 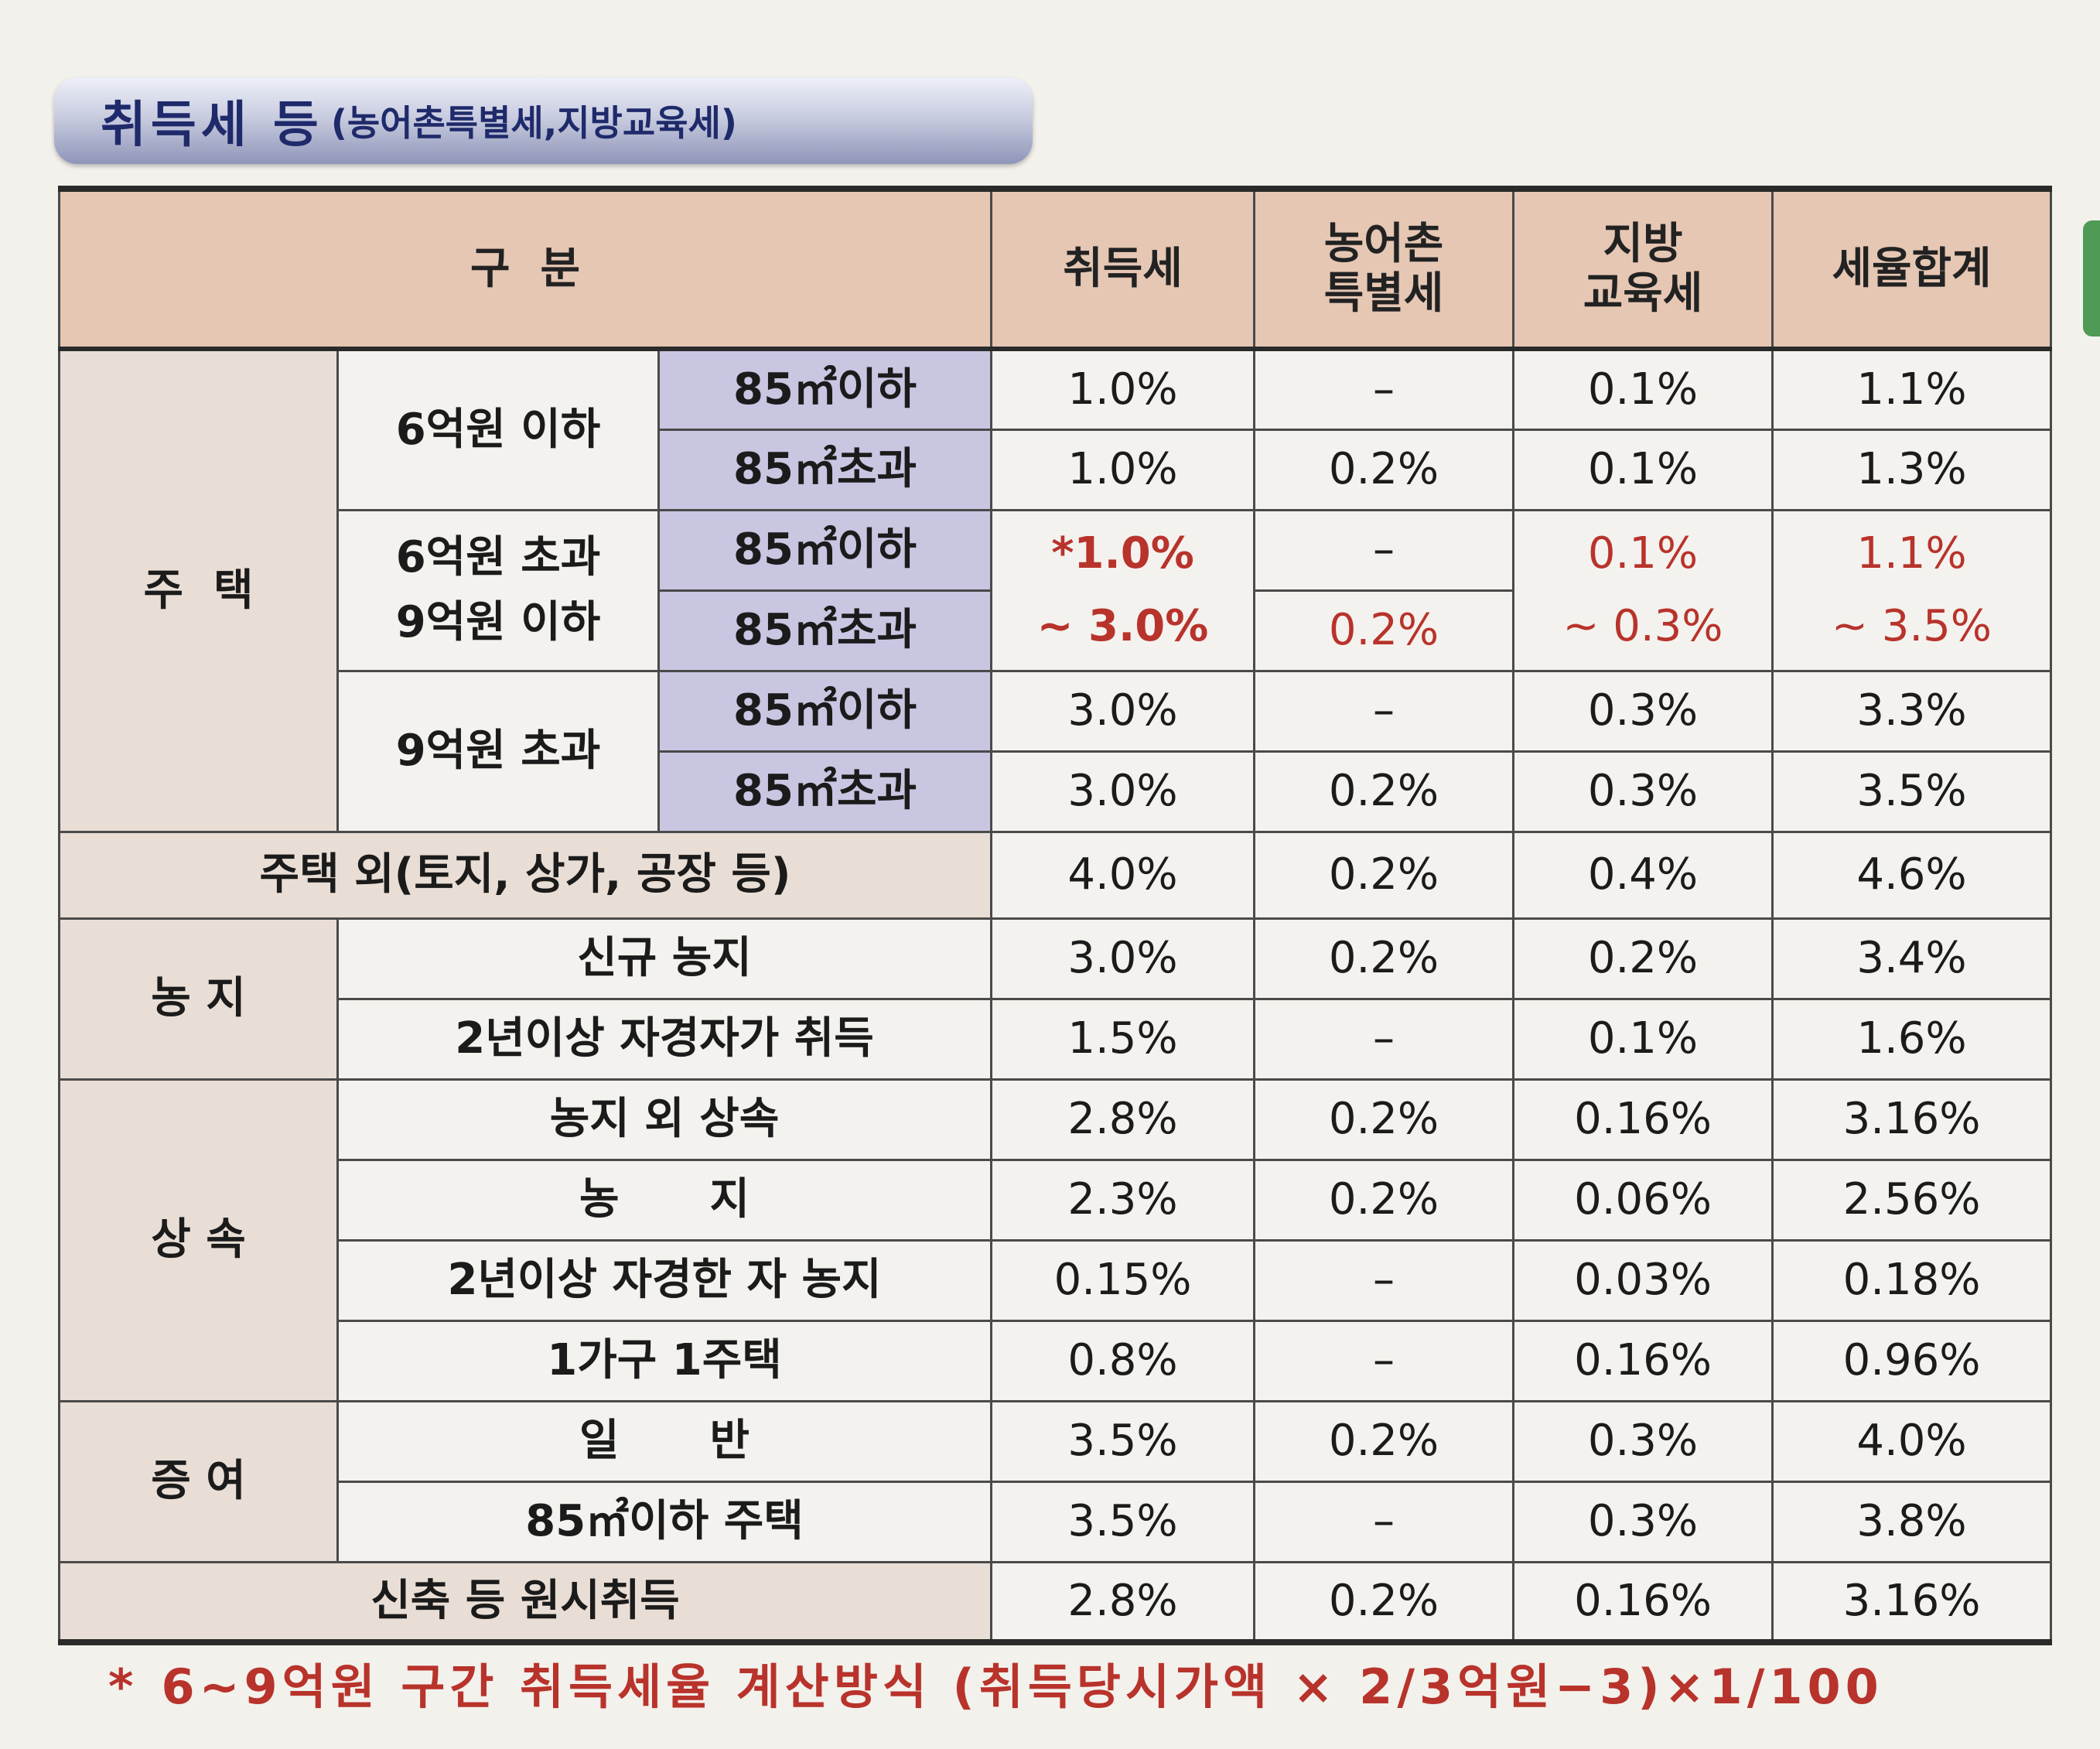 I want to click on price-tier-3: 9억원 초과, so click(x=498, y=751).